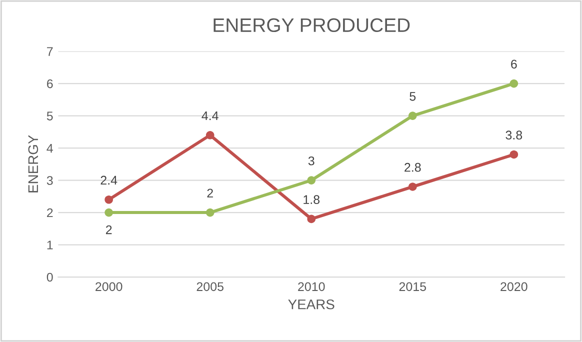  I want to click on x-tick-label: 2000, so click(109, 287).